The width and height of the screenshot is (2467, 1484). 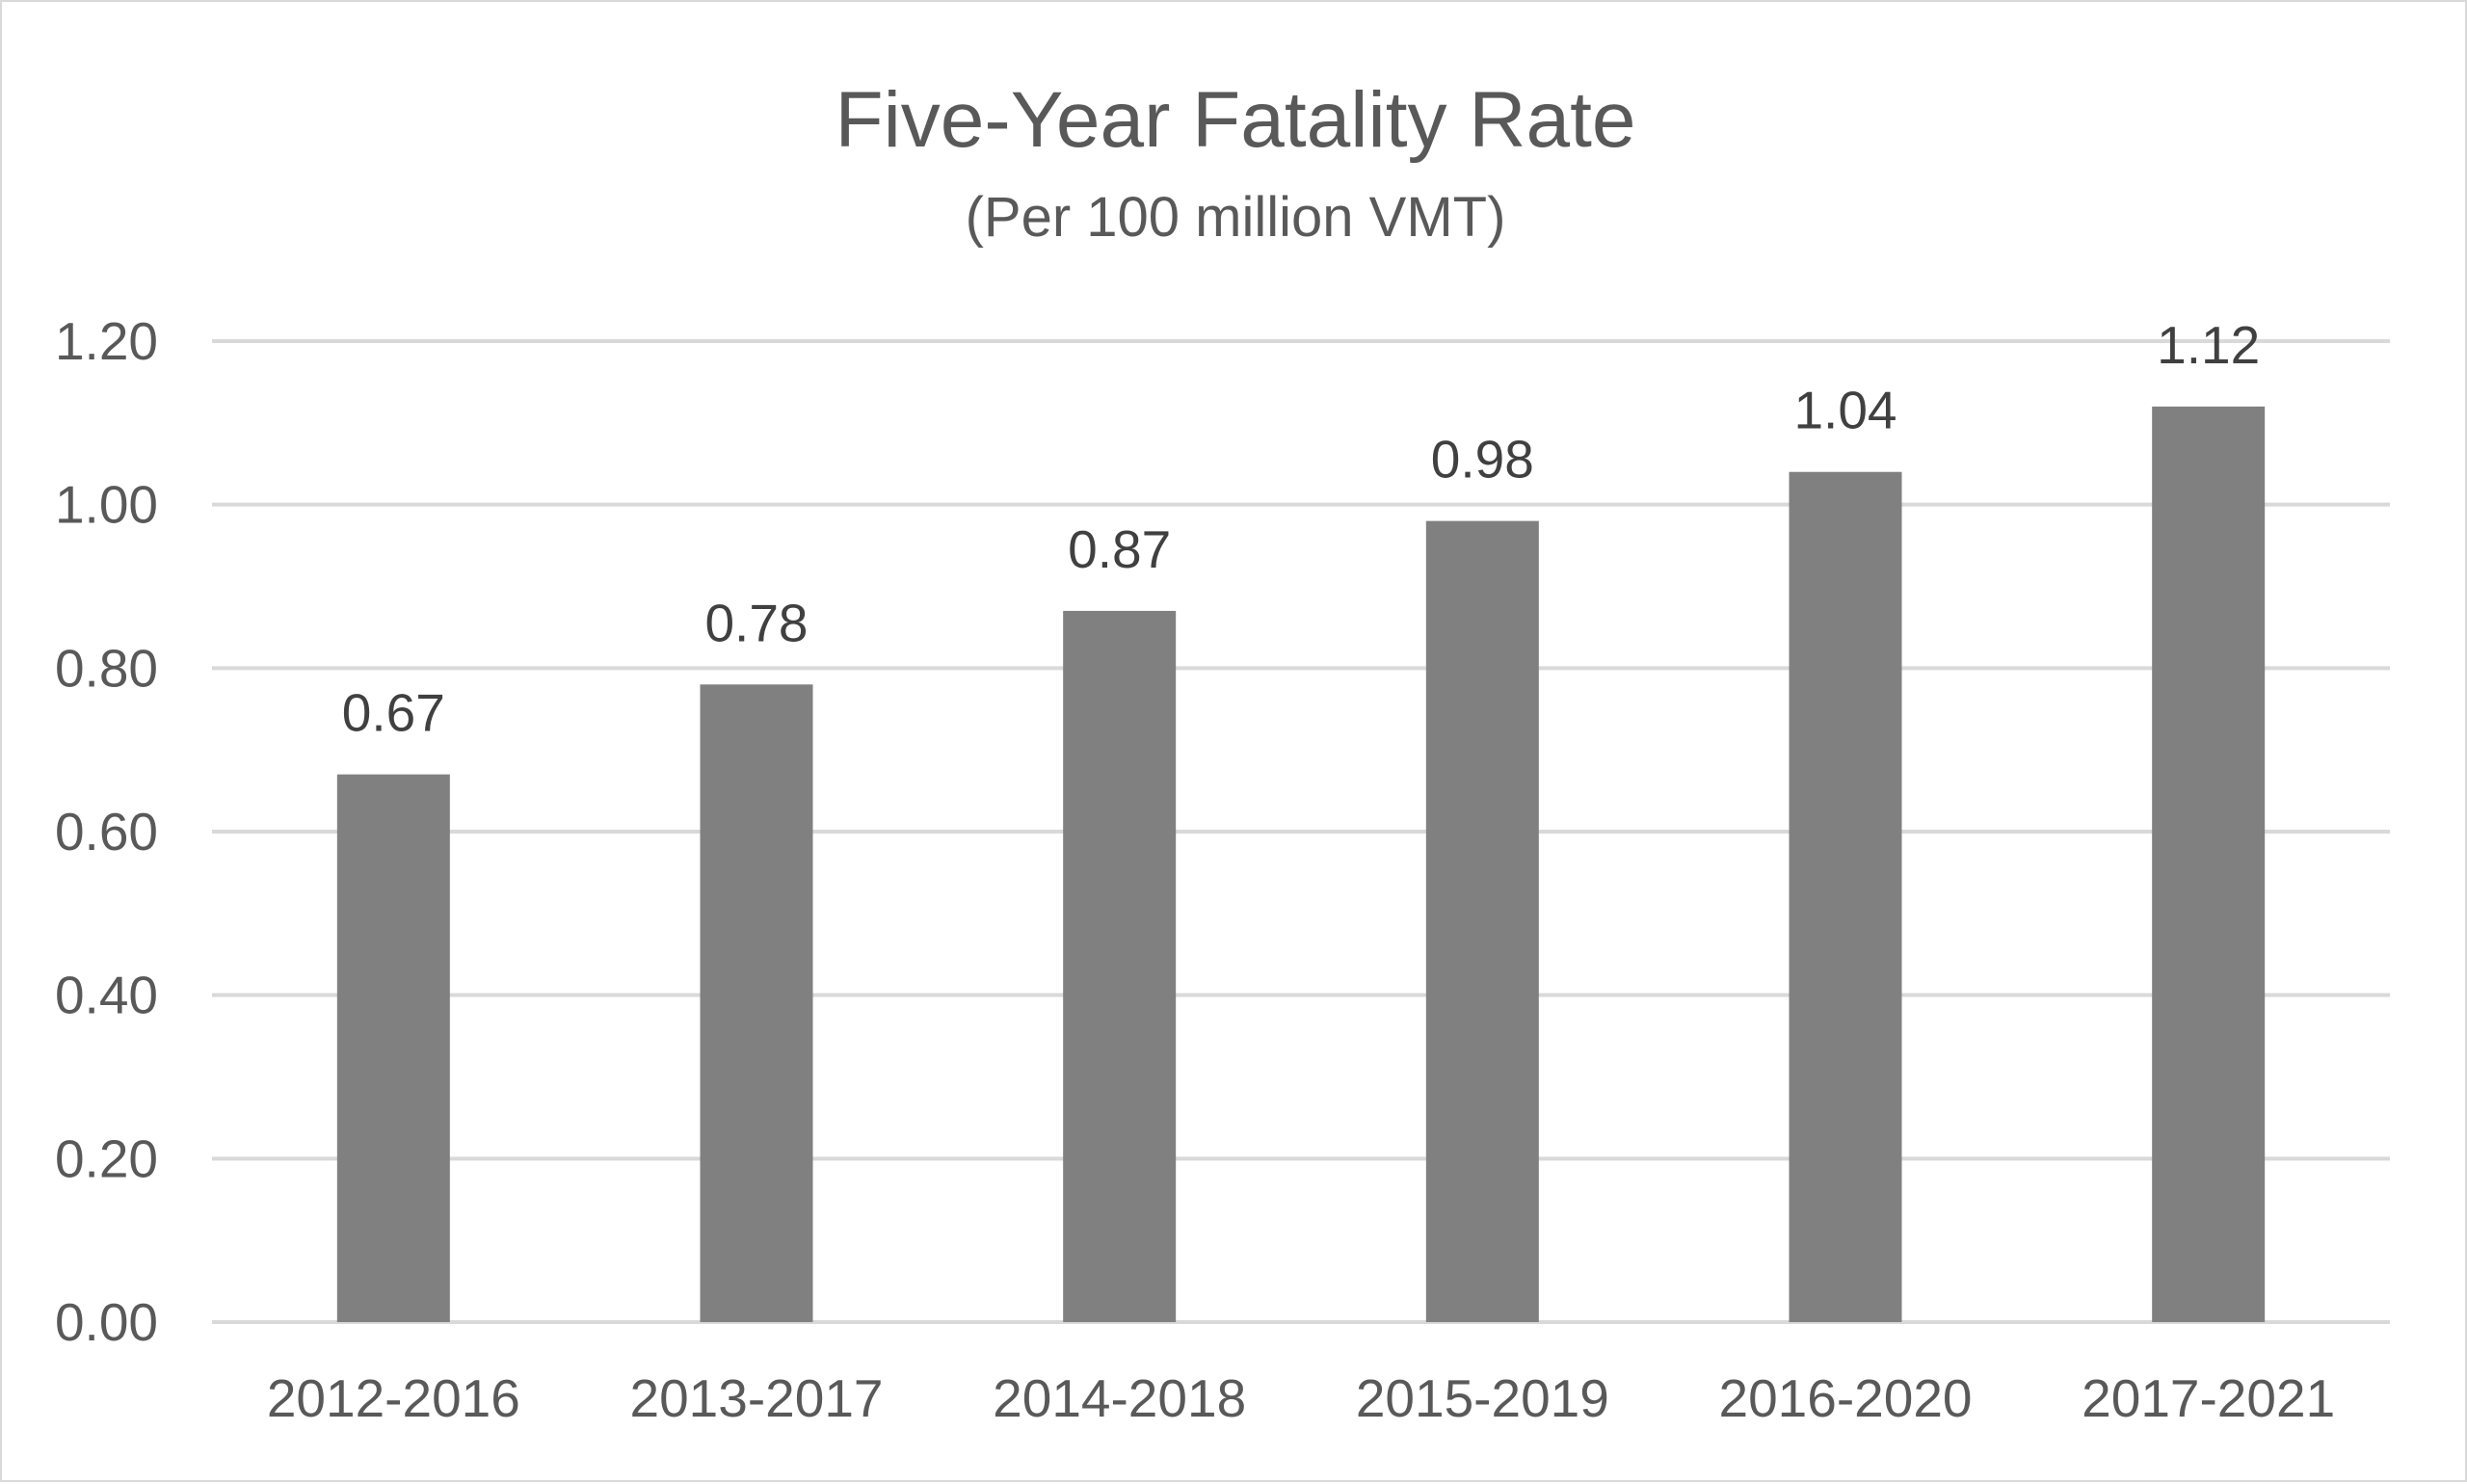 What do you see at coordinates (393, 713) in the screenshot?
I see `data-label: 0.67` at bounding box center [393, 713].